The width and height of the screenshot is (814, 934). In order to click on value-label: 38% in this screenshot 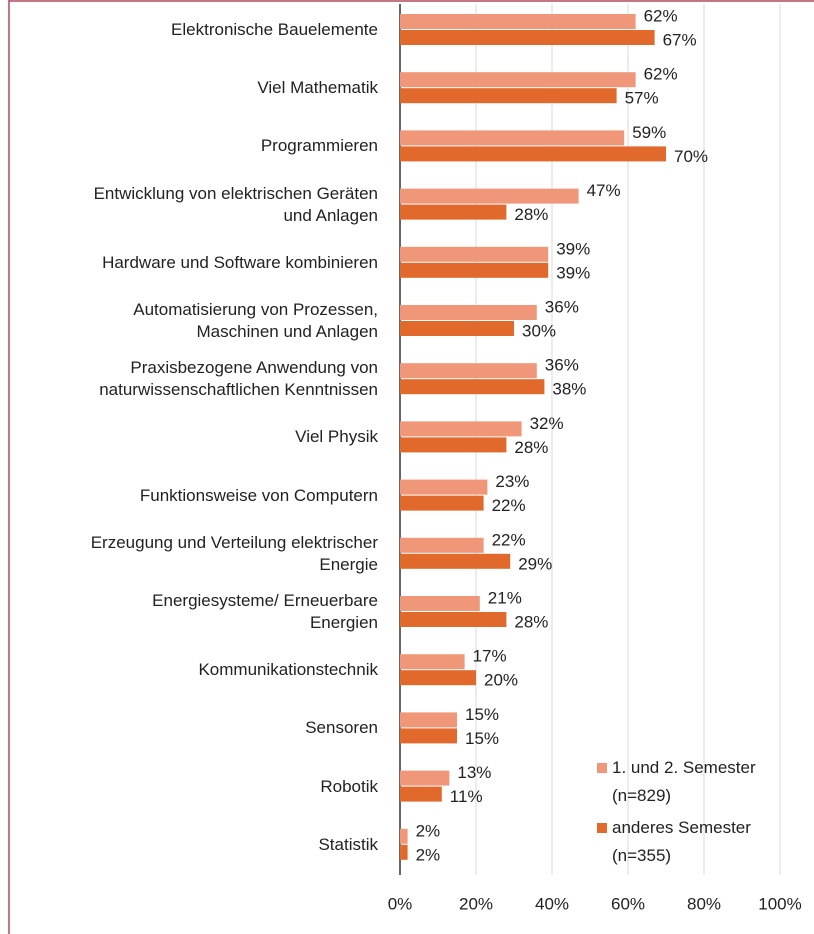, I will do `click(569, 389)`.